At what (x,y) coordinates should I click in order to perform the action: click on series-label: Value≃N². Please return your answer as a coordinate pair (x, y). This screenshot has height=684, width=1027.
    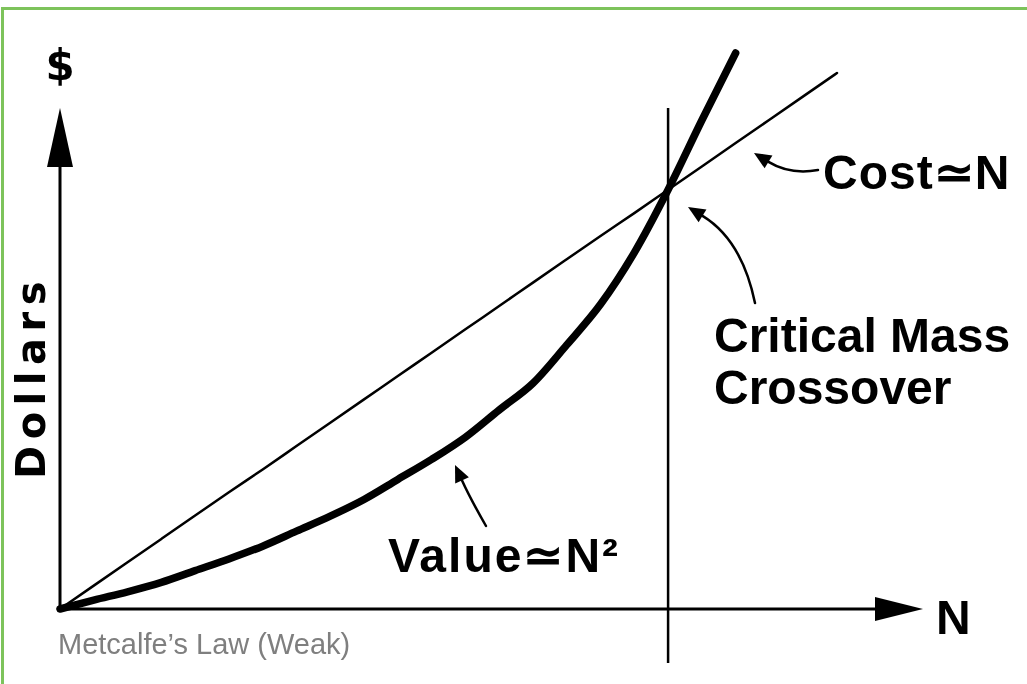
    Looking at the image, I should click on (504, 555).